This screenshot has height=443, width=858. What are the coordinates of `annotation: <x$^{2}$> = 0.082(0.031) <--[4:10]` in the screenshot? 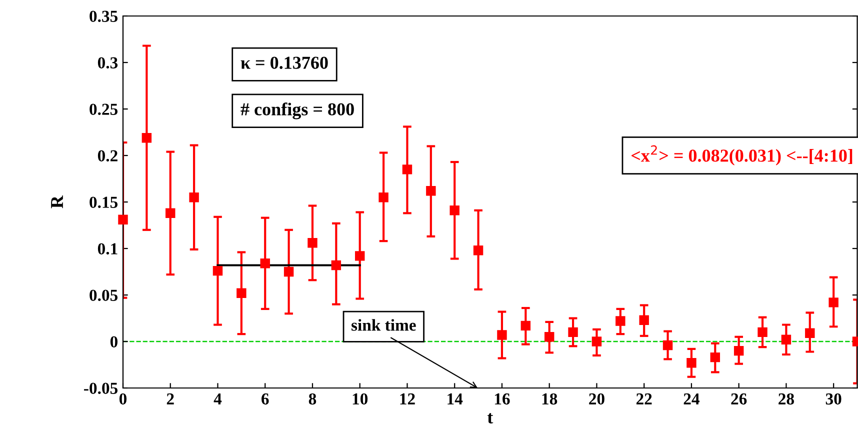 It's located at (742, 155).